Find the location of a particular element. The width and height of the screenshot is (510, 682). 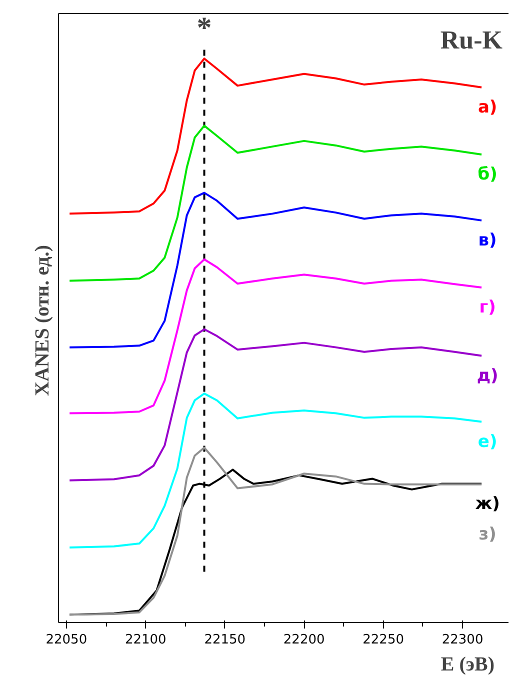

x-tick-label: 22200 is located at coordinates (304, 640).